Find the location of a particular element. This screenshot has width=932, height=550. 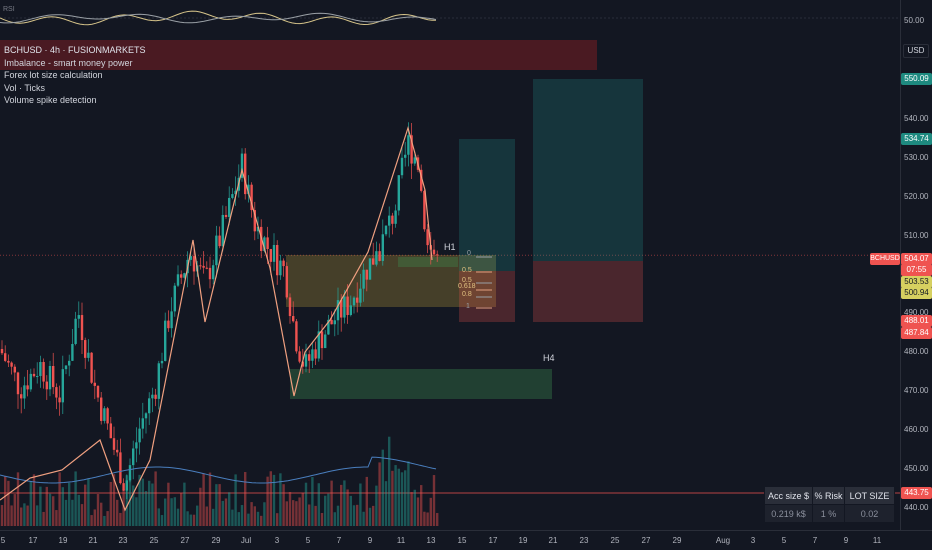

price-tick-540: 540.00 is located at coordinates (916, 118).